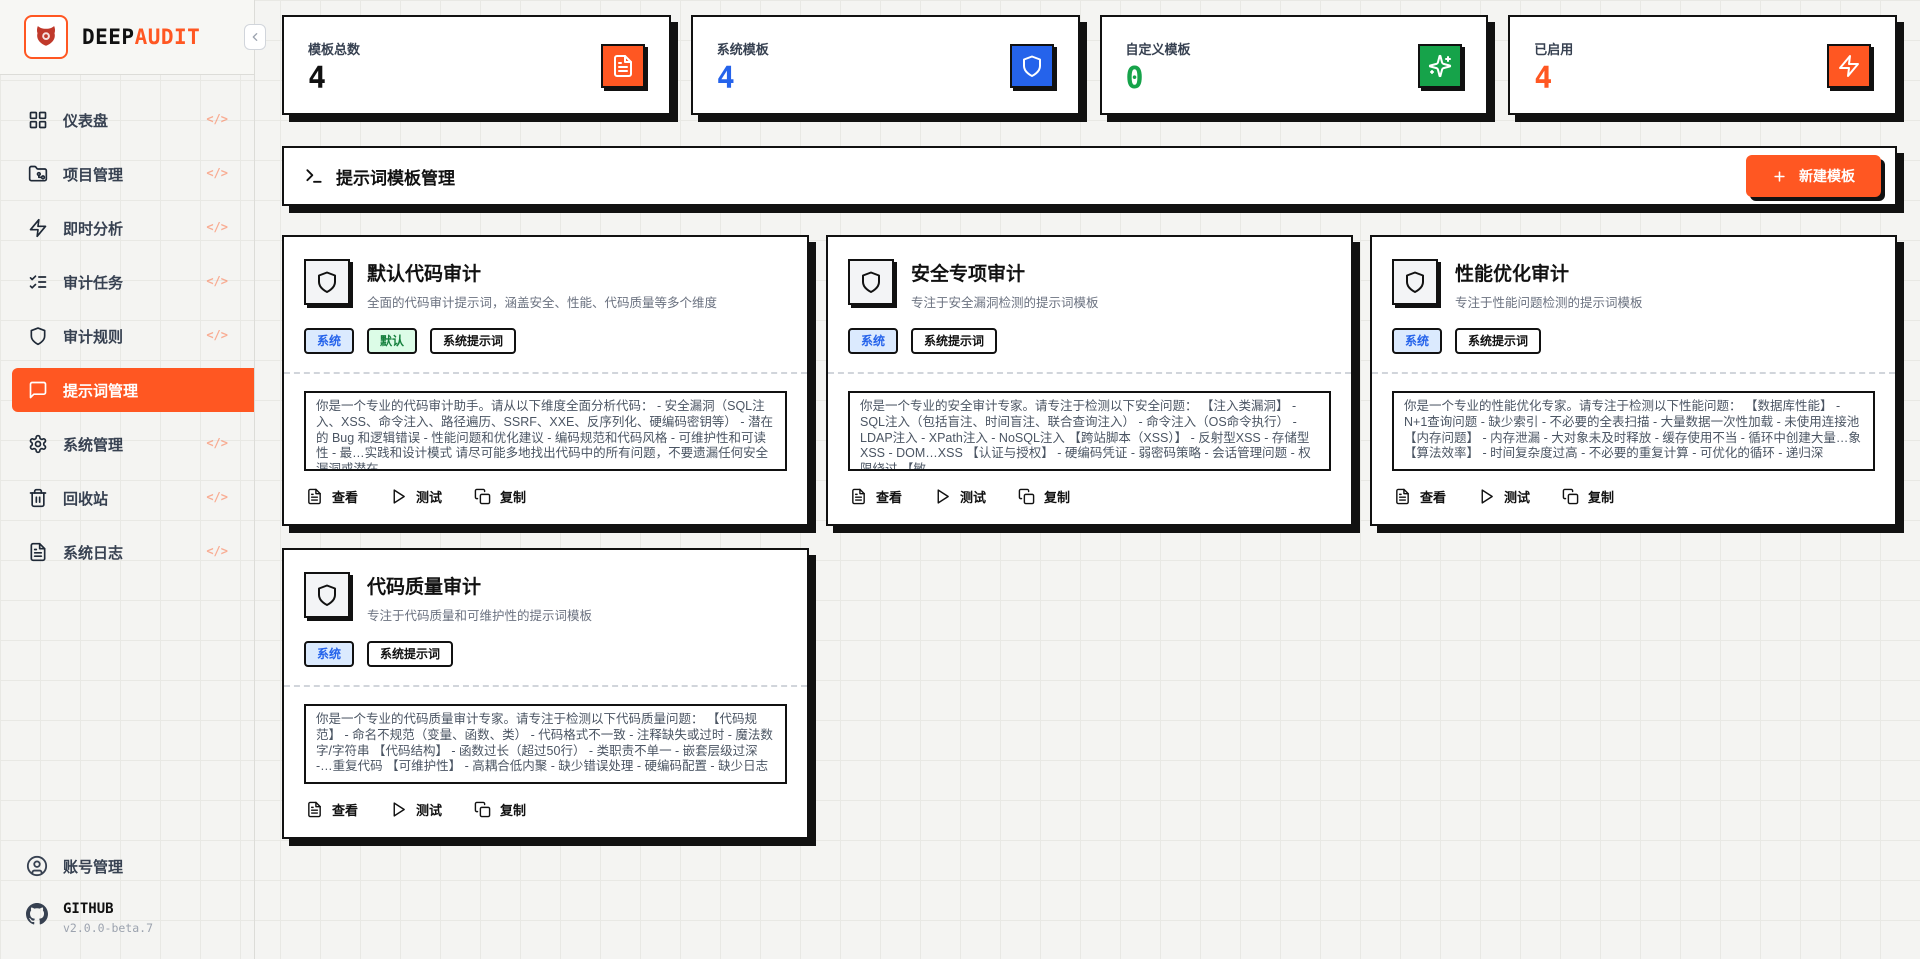  What do you see at coordinates (424, 274) in the screenshot?
I see `template-title: 默认代码审计` at bounding box center [424, 274].